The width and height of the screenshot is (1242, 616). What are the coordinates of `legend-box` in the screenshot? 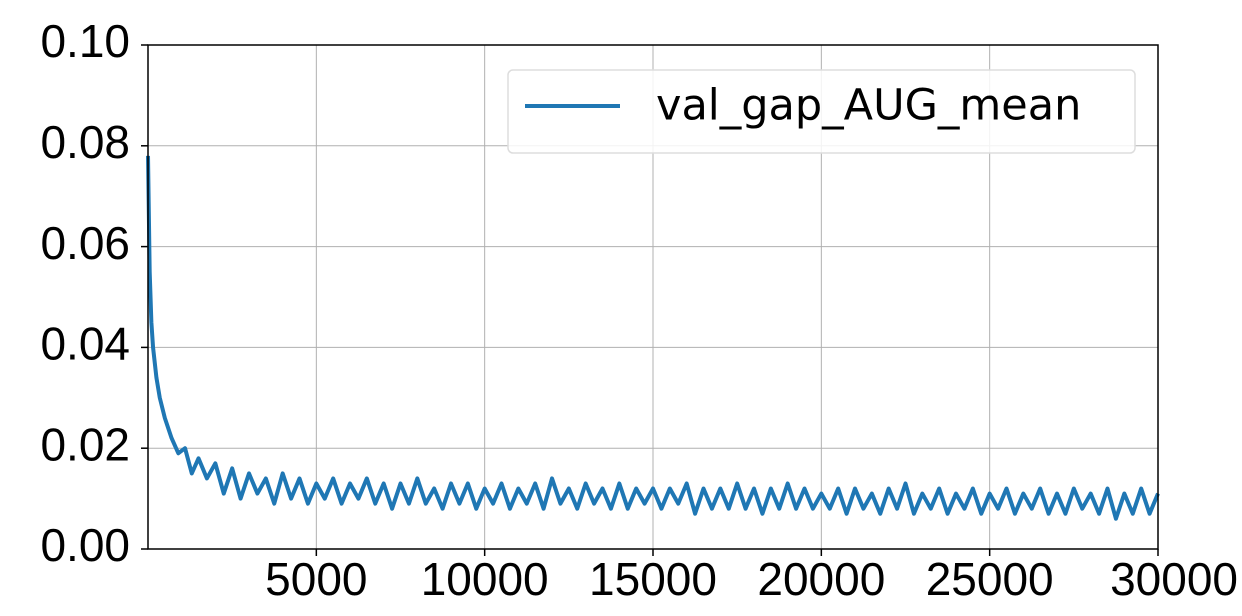 It's located at (821, 111).